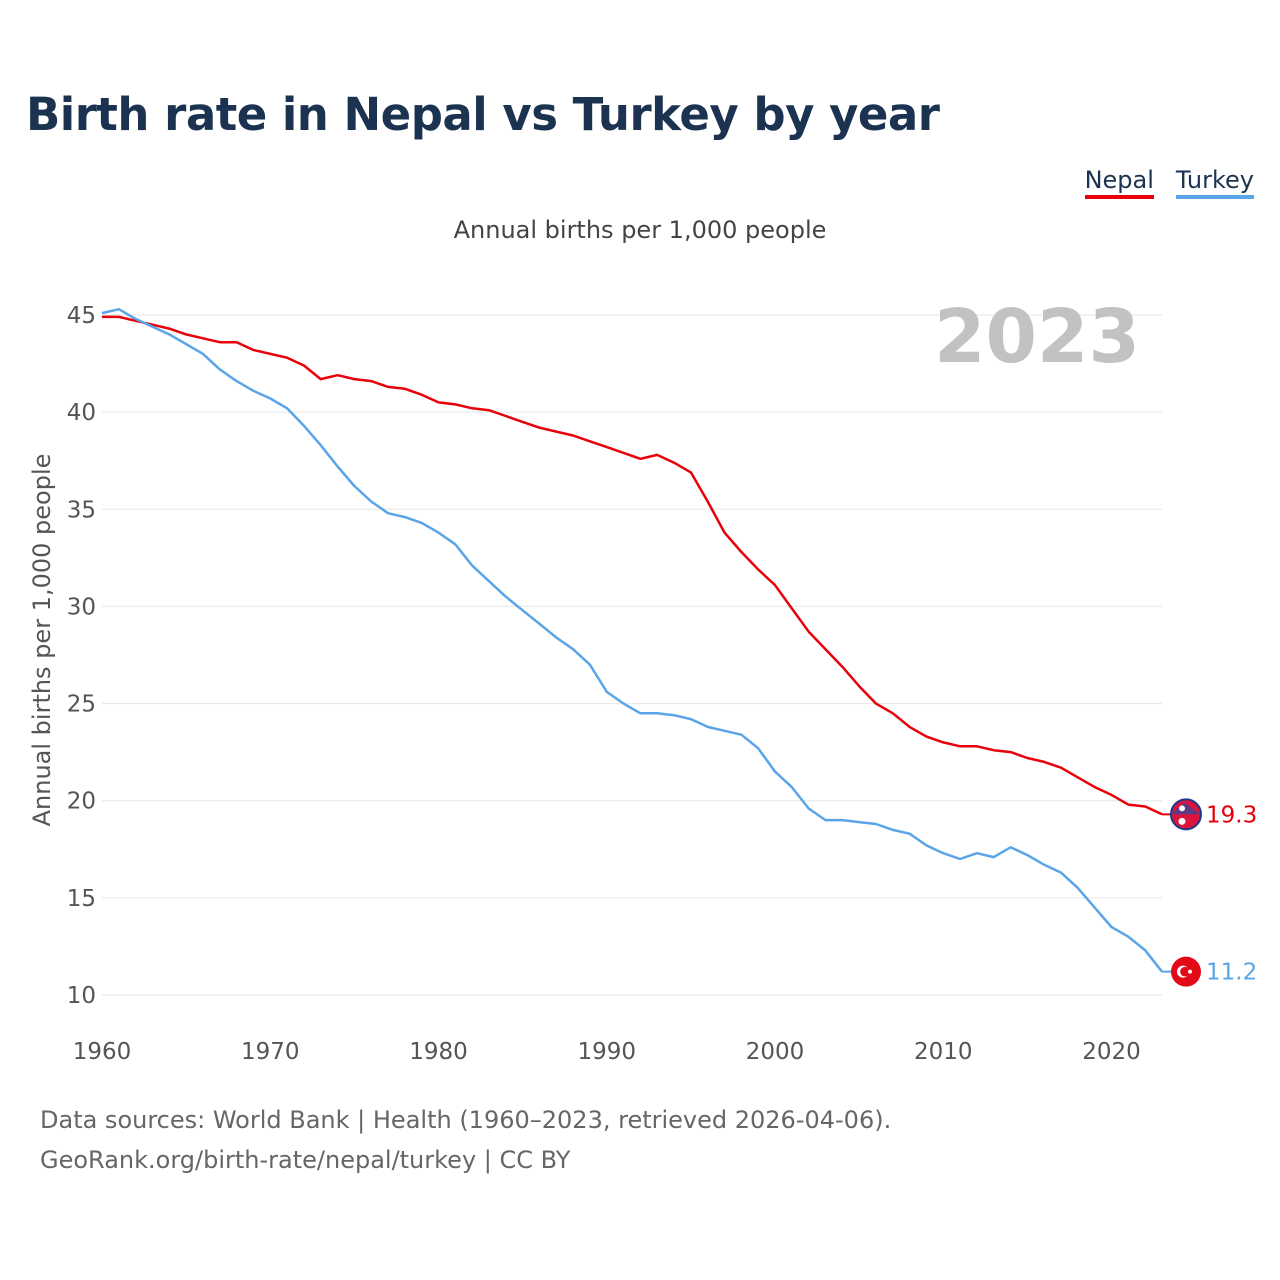  What do you see at coordinates (102, 1052) in the screenshot?
I see `x-tick-label-1960: 1960` at bounding box center [102, 1052].